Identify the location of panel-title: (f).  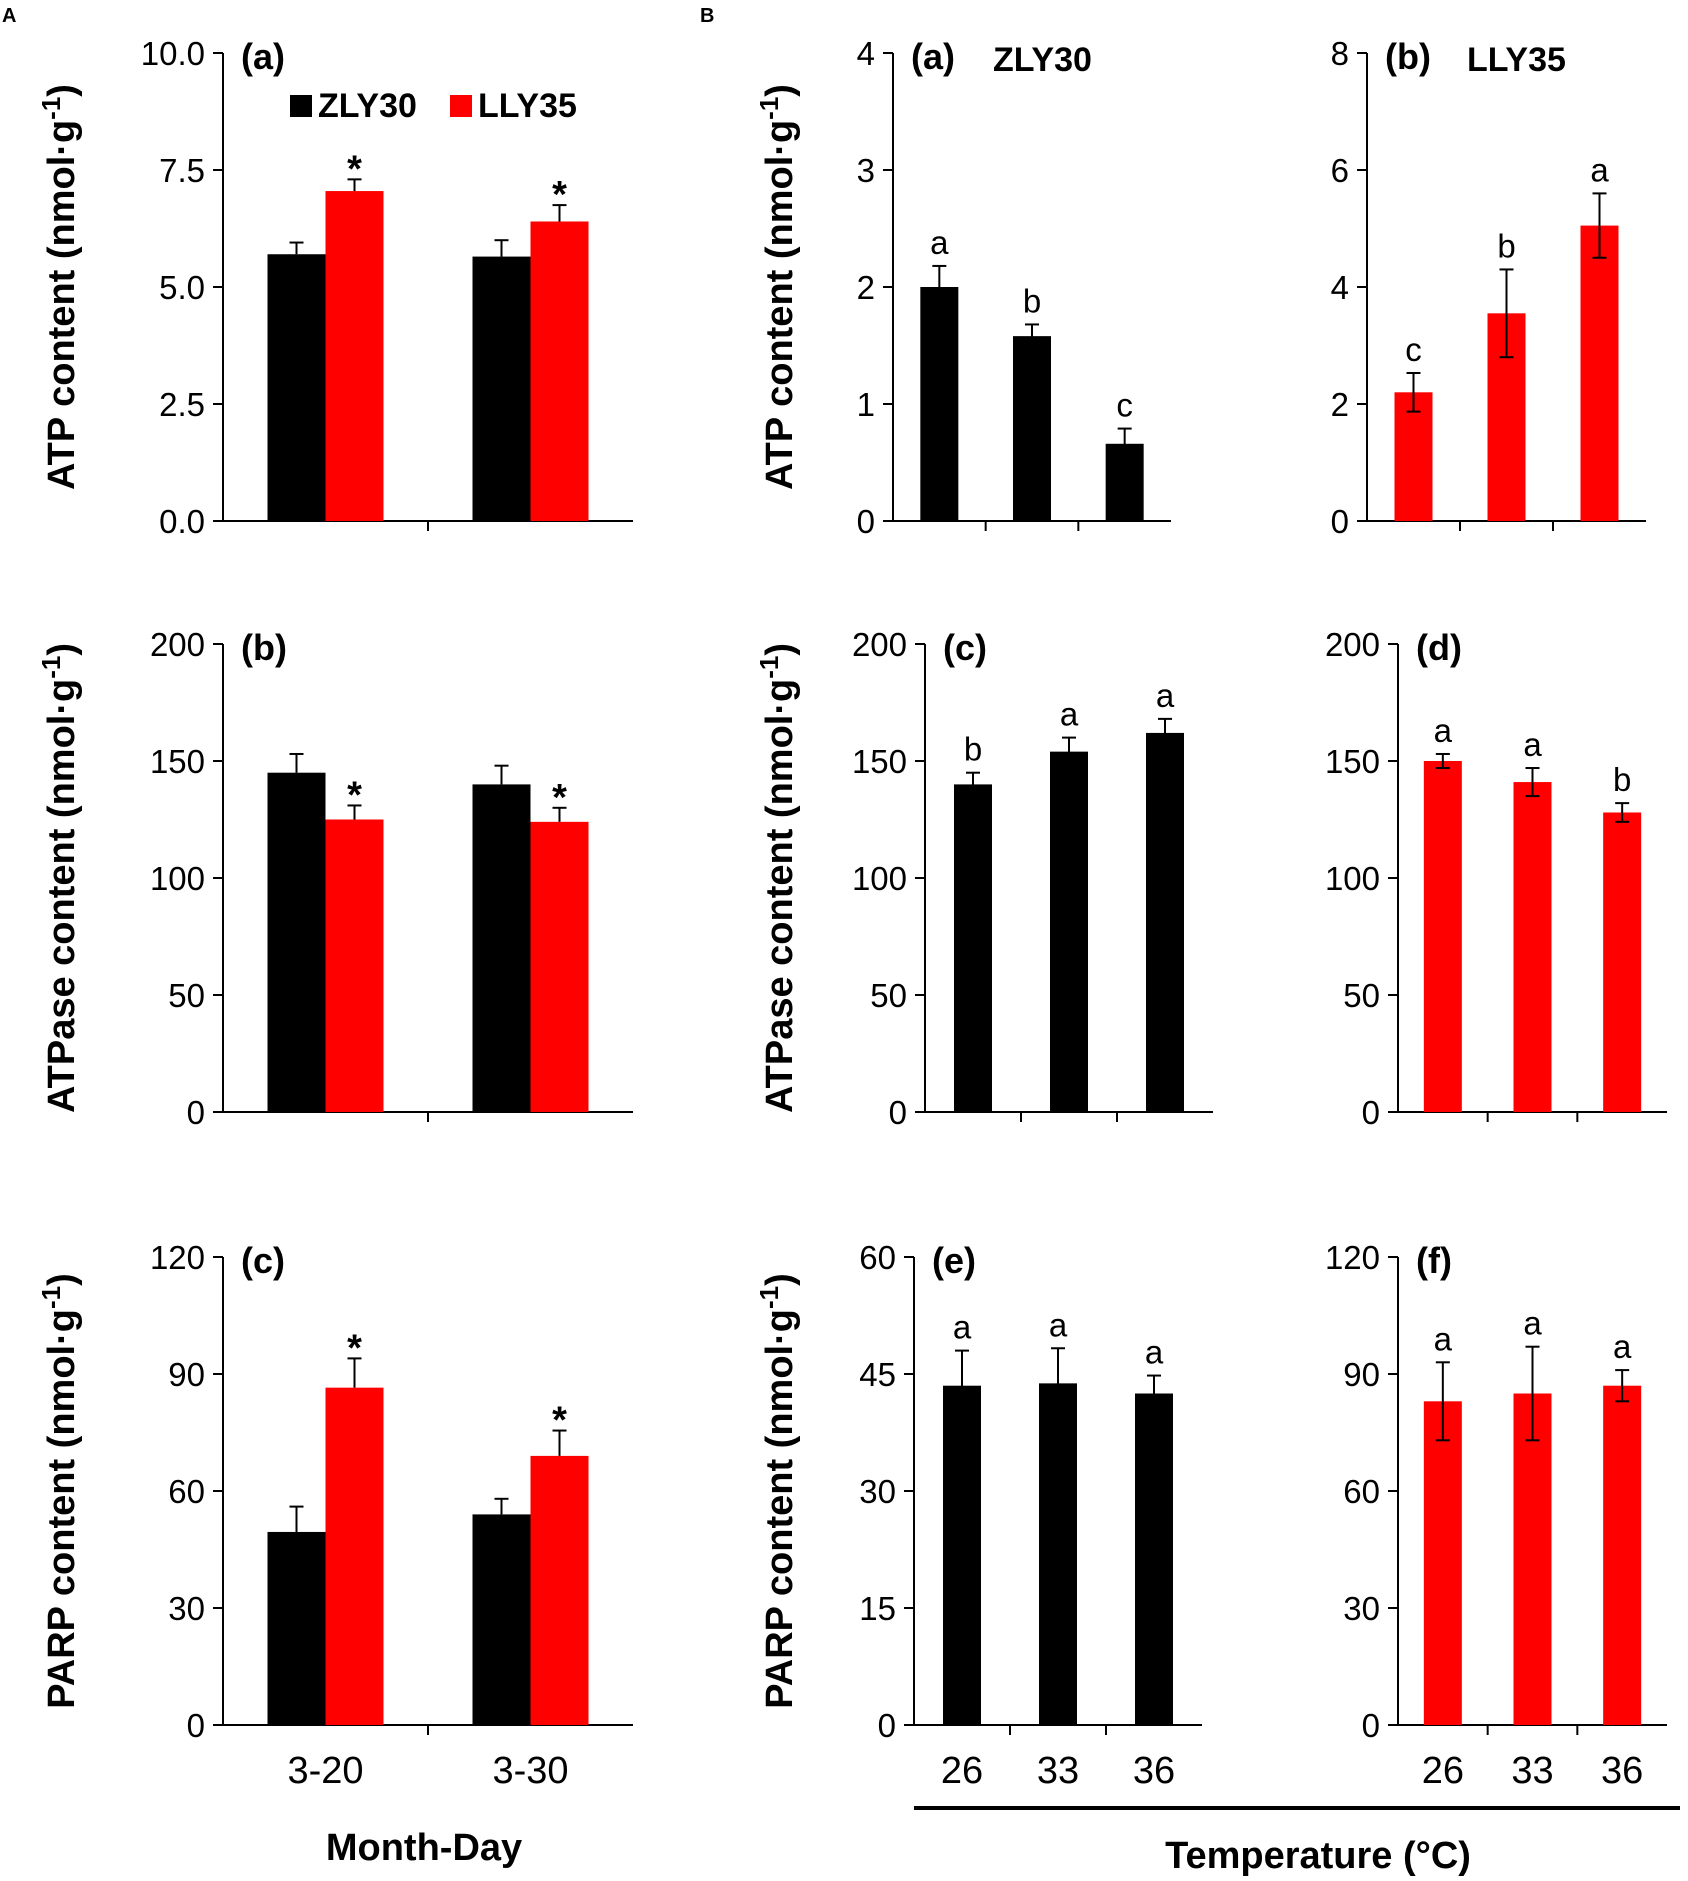
(1434, 1260).